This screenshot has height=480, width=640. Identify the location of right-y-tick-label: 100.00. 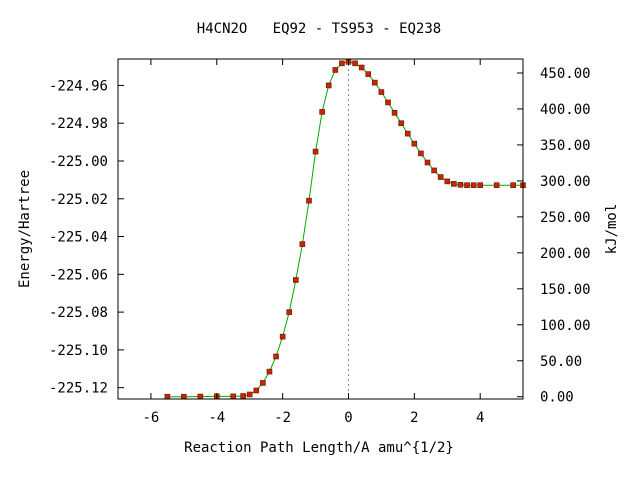
(565, 326).